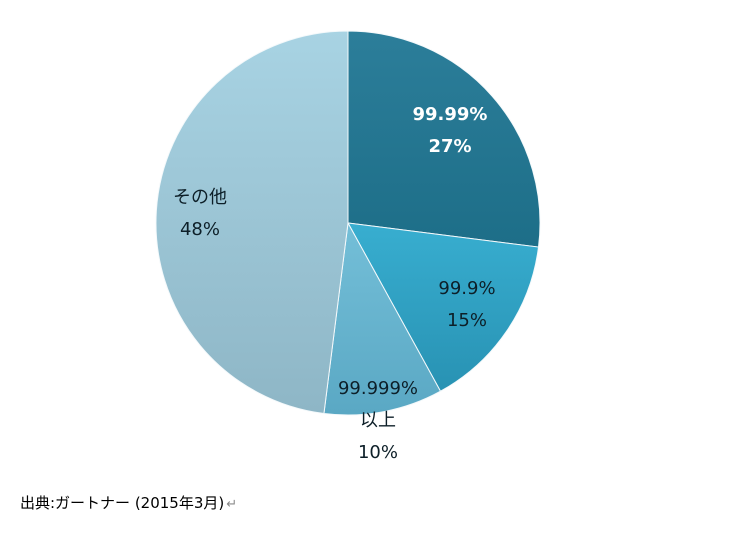  I want to click on slice-2-percent-label: 15%, so click(467, 320).